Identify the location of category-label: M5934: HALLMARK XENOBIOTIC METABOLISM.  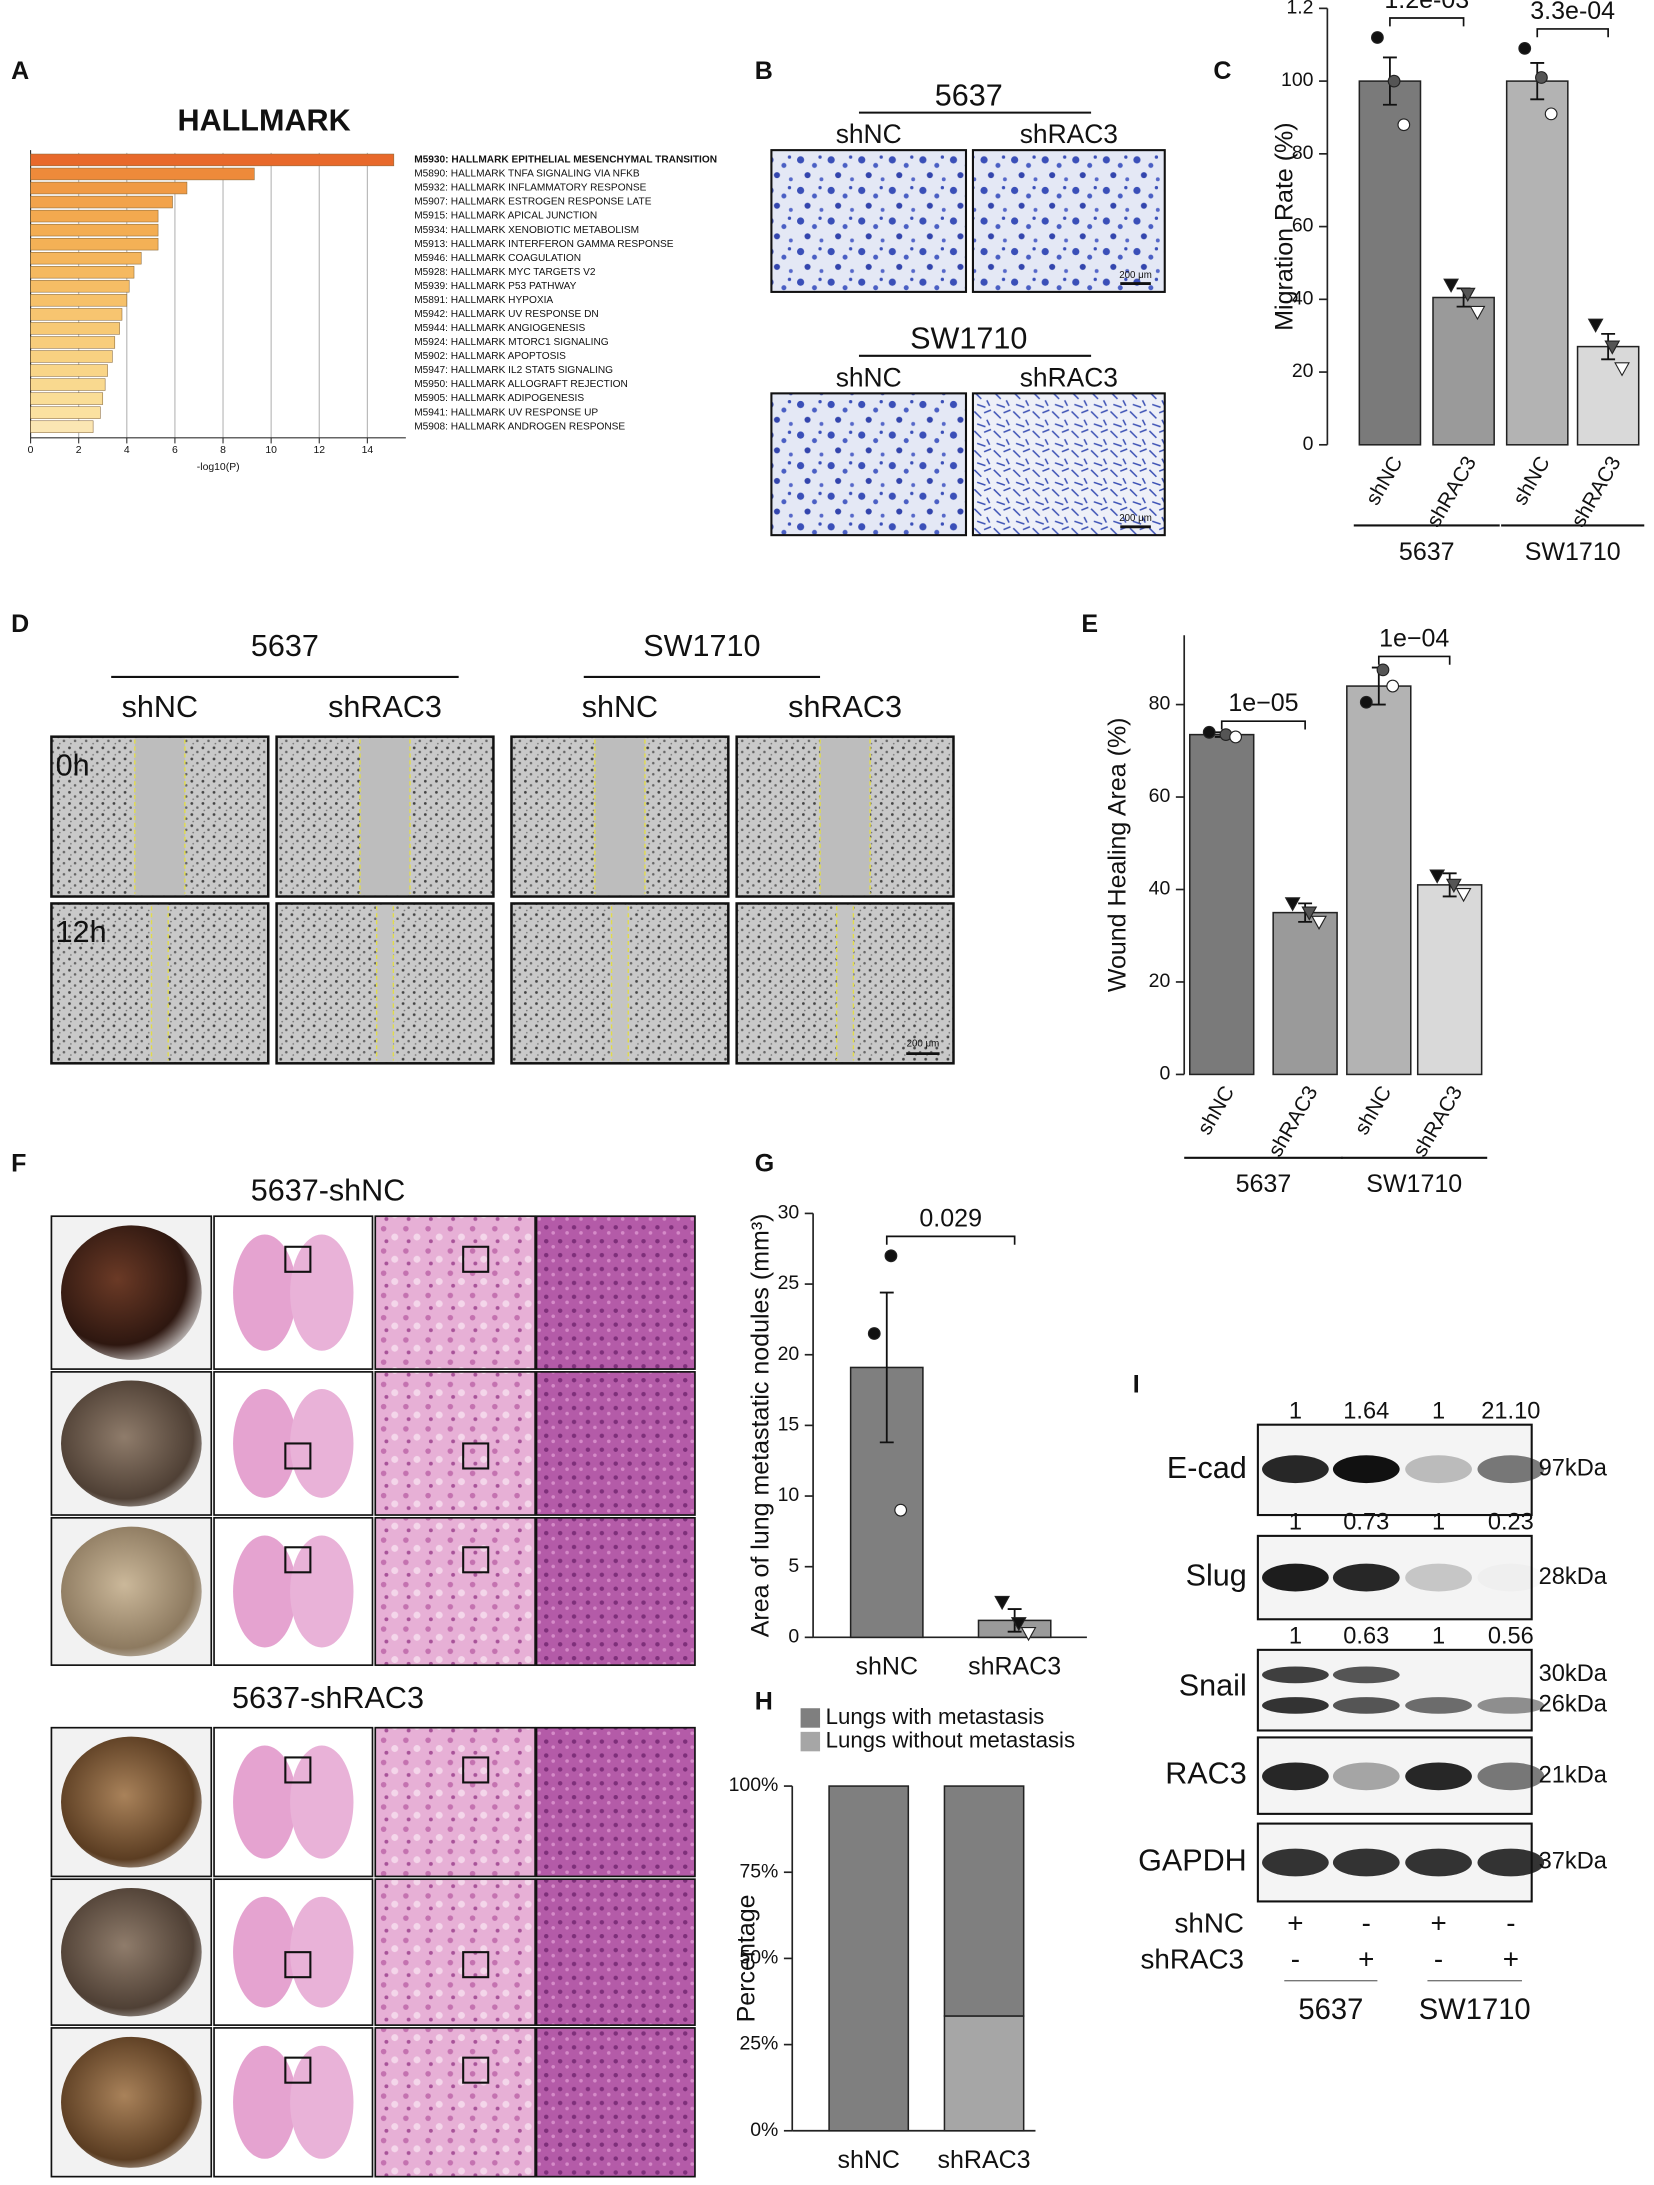
(526, 230).